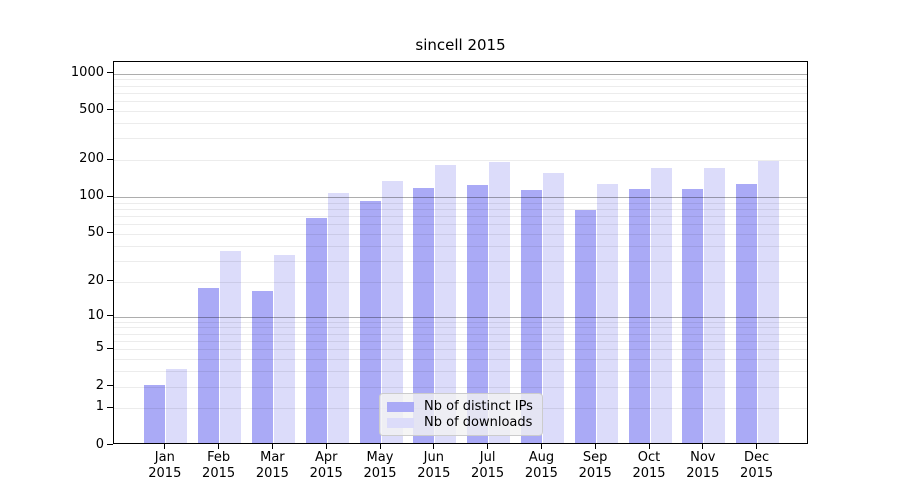 Image resolution: width=900 pixels, height=500 pixels. I want to click on bar-dec-ips, so click(747, 313).